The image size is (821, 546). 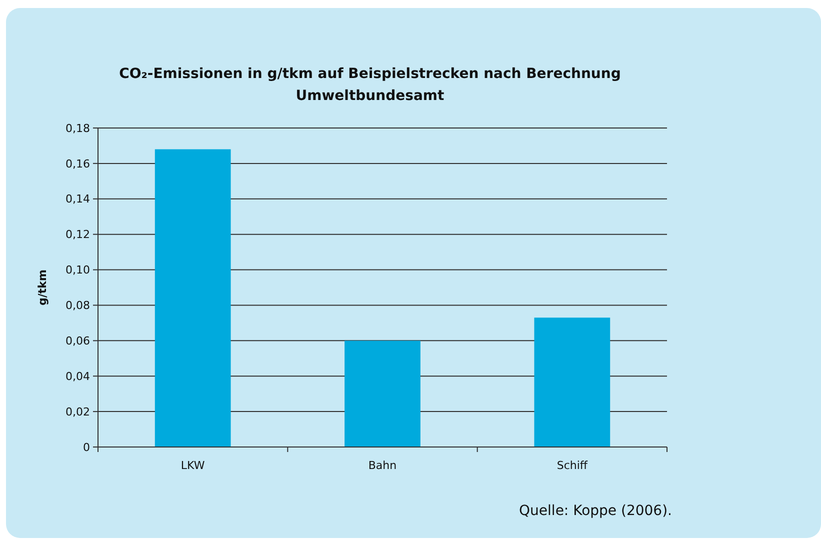 I want to click on x-tick-label: LKW, so click(x=192, y=465).